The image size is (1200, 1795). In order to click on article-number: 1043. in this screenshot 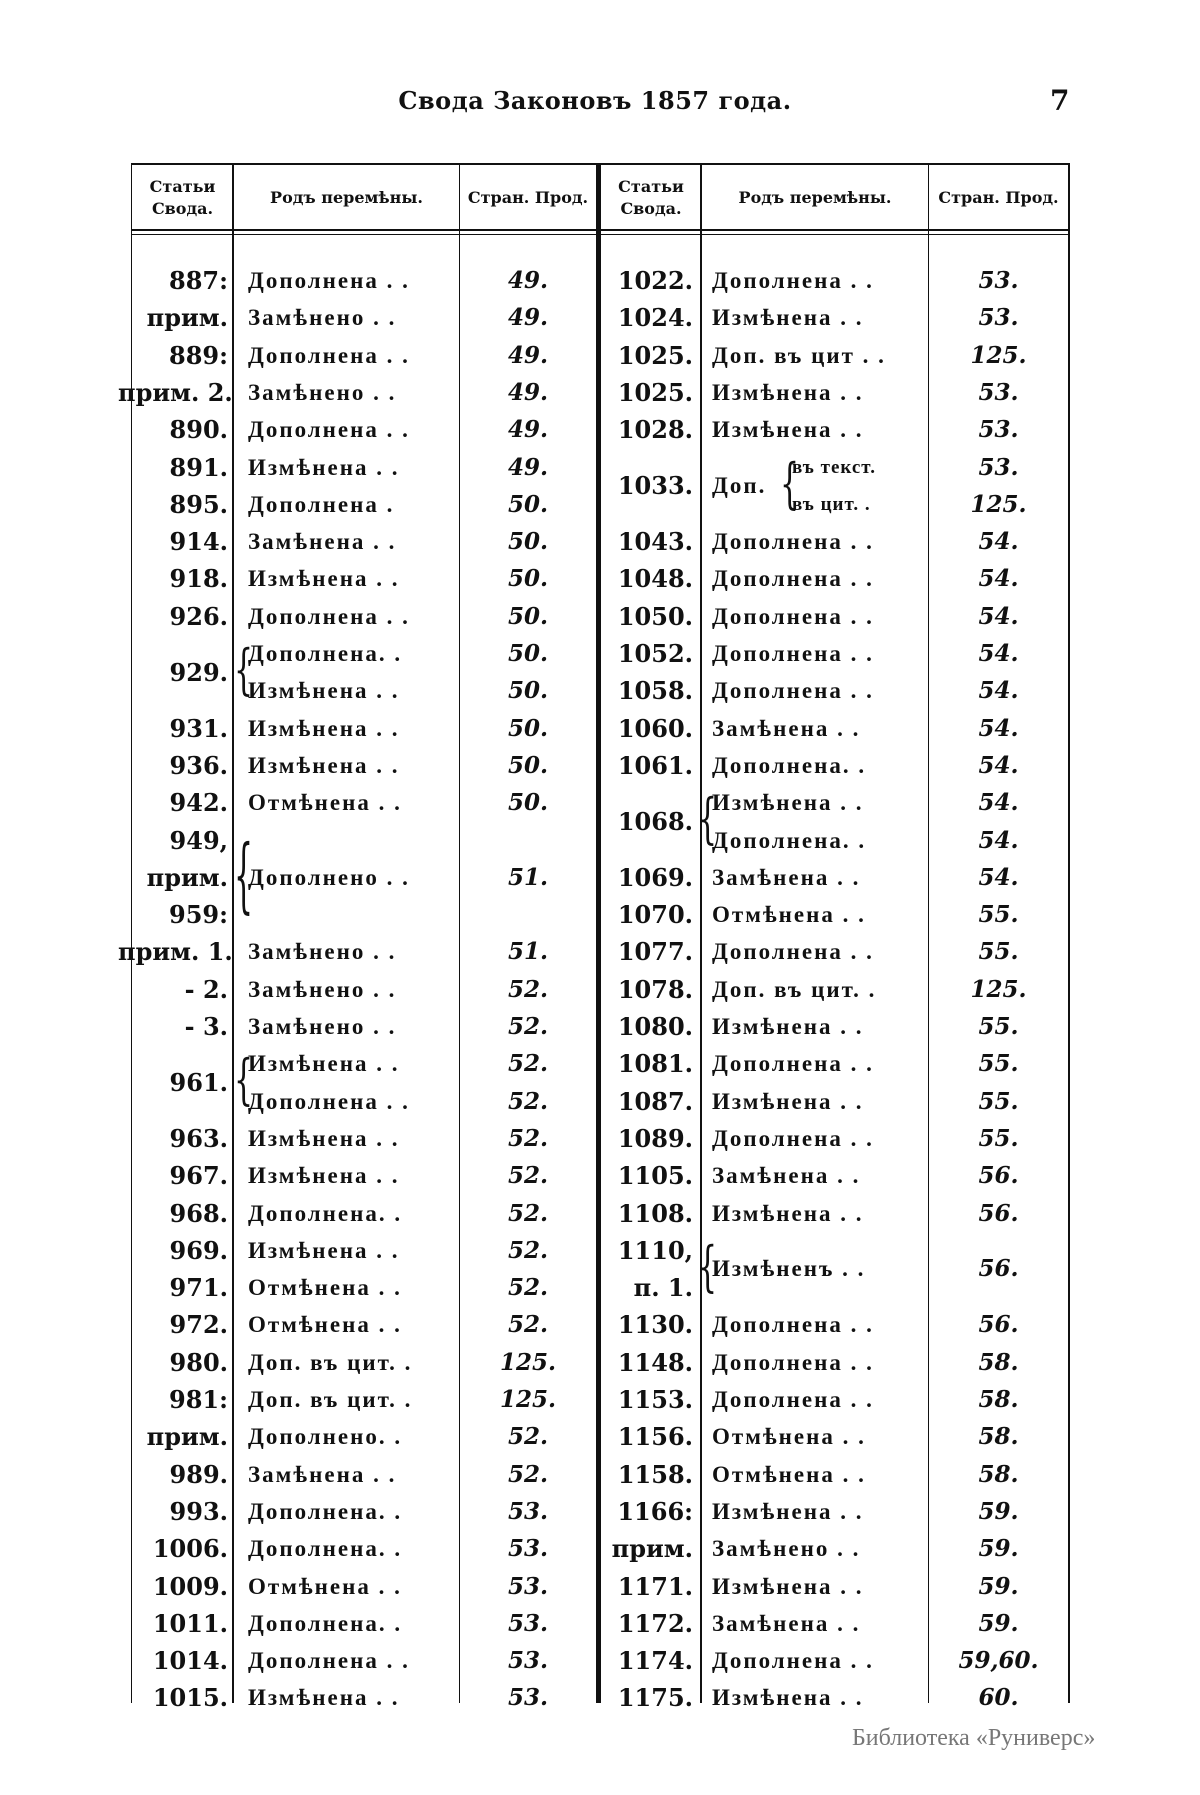, I will do `click(655, 542)`.